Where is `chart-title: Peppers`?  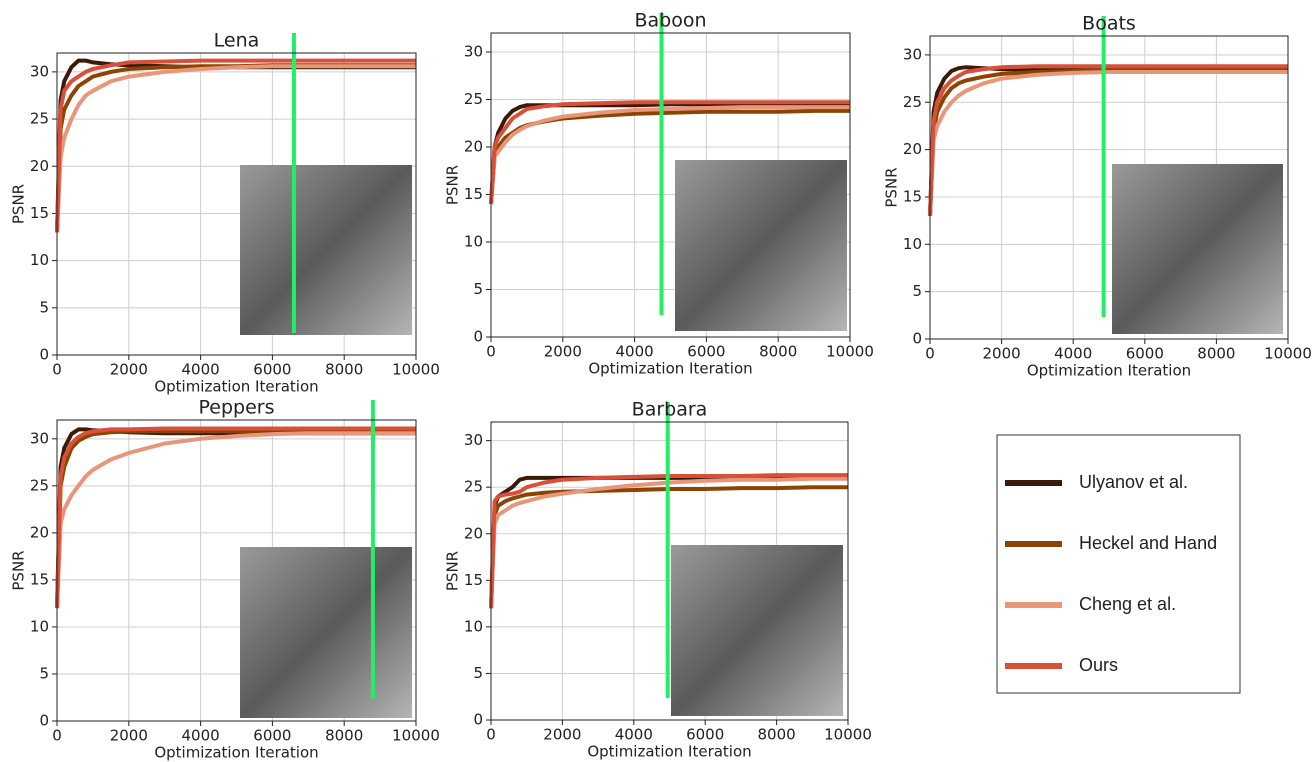
chart-title: Peppers is located at coordinates (237, 408).